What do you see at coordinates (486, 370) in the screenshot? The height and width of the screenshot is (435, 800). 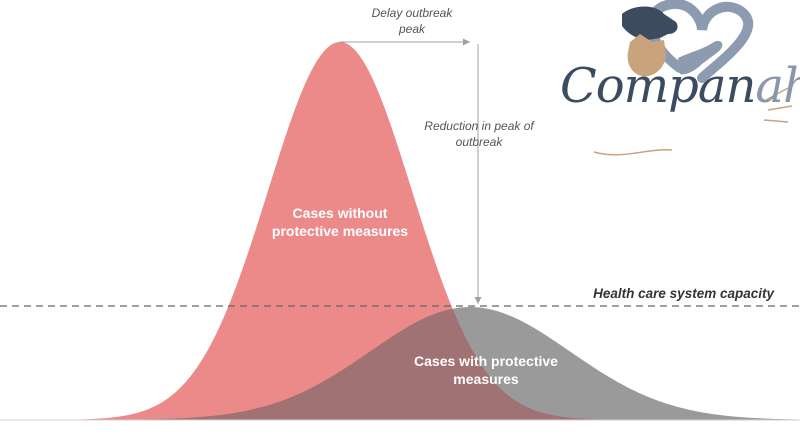 I see `with-measures-label: Cases with protective measures` at bounding box center [486, 370].